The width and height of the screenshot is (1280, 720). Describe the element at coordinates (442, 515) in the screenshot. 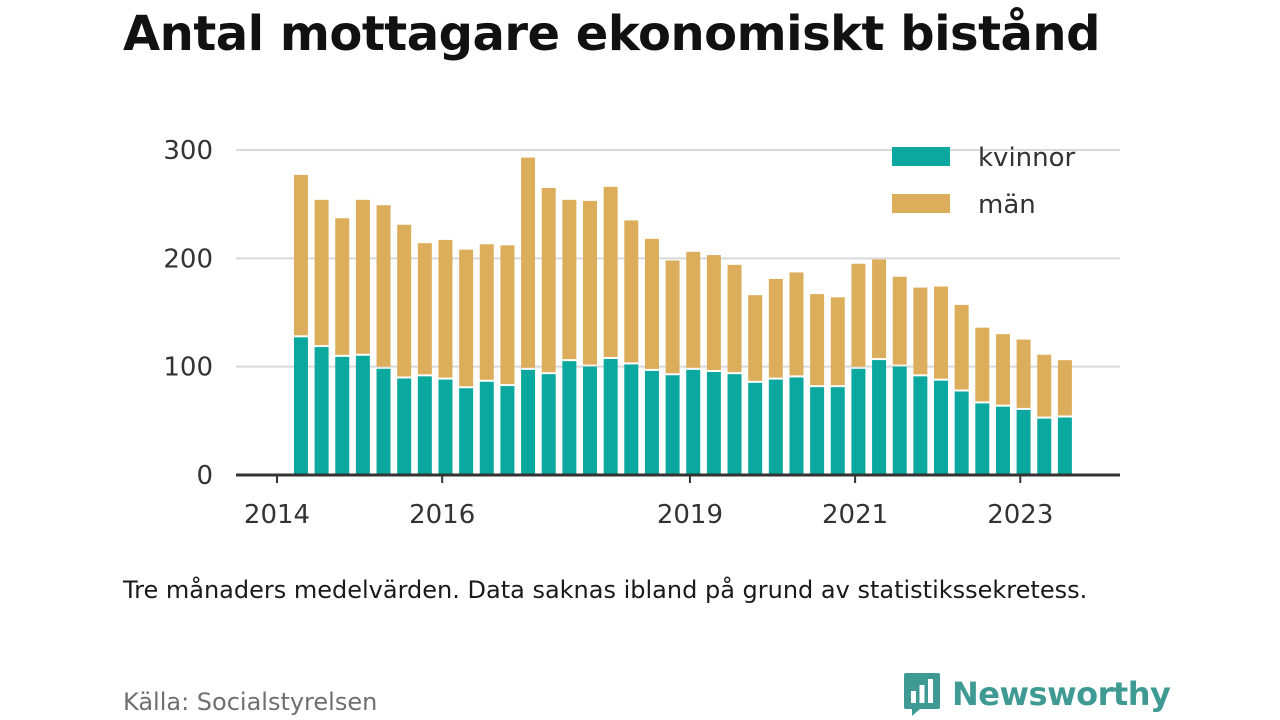

I see `x-tick-label: 2016` at that location.